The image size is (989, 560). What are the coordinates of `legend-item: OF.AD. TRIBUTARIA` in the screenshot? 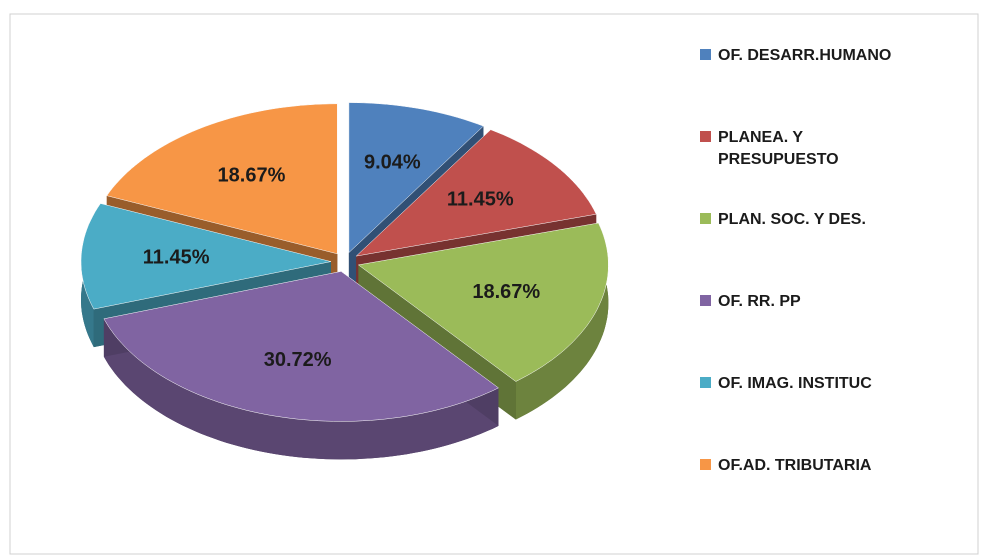 It's located at (811, 466).